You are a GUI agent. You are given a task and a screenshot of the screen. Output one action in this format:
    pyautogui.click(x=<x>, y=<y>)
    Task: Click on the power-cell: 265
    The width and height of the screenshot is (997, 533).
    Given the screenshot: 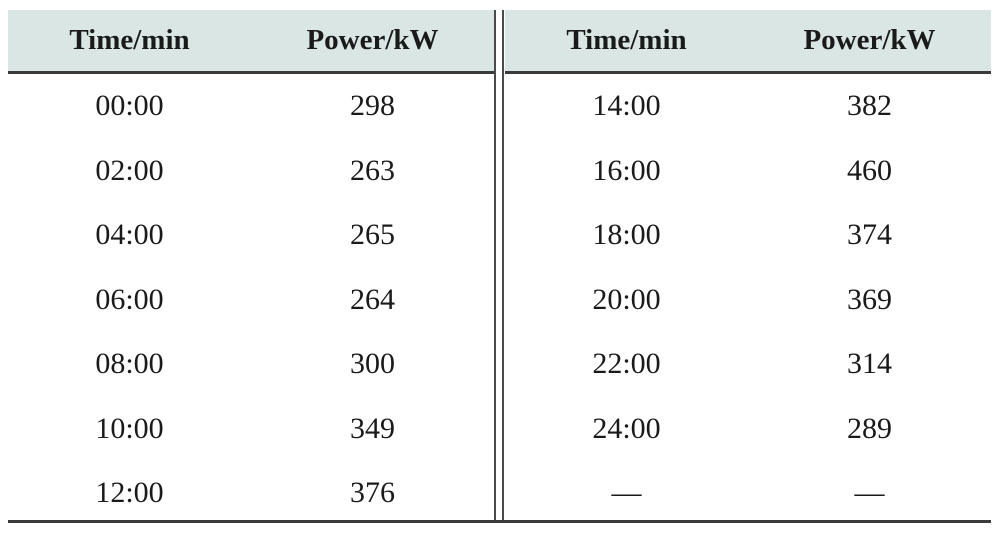 What is the action you would take?
    pyautogui.click(x=372, y=234)
    